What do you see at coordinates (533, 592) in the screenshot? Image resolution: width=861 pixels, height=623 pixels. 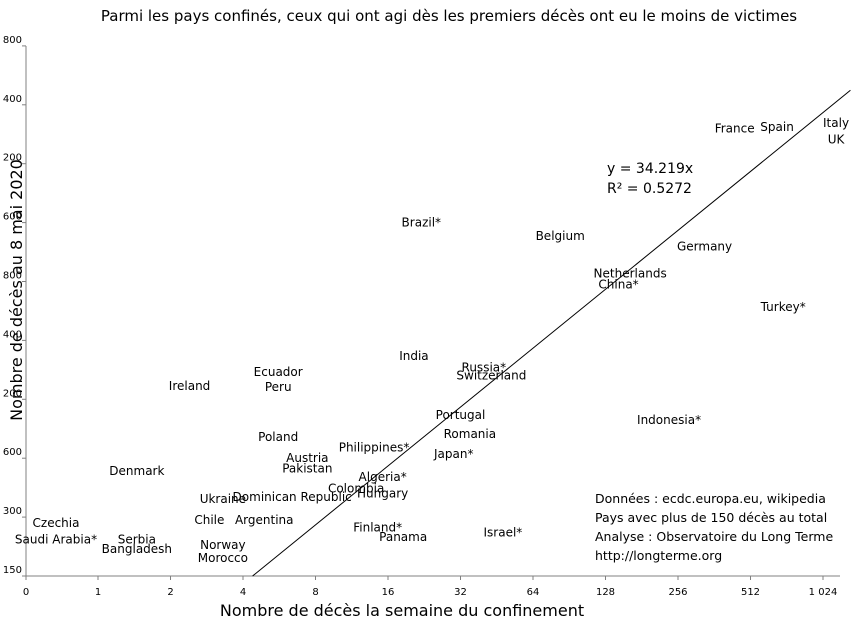 I see `x-tick-label: 64` at bounding box center [533, 592].